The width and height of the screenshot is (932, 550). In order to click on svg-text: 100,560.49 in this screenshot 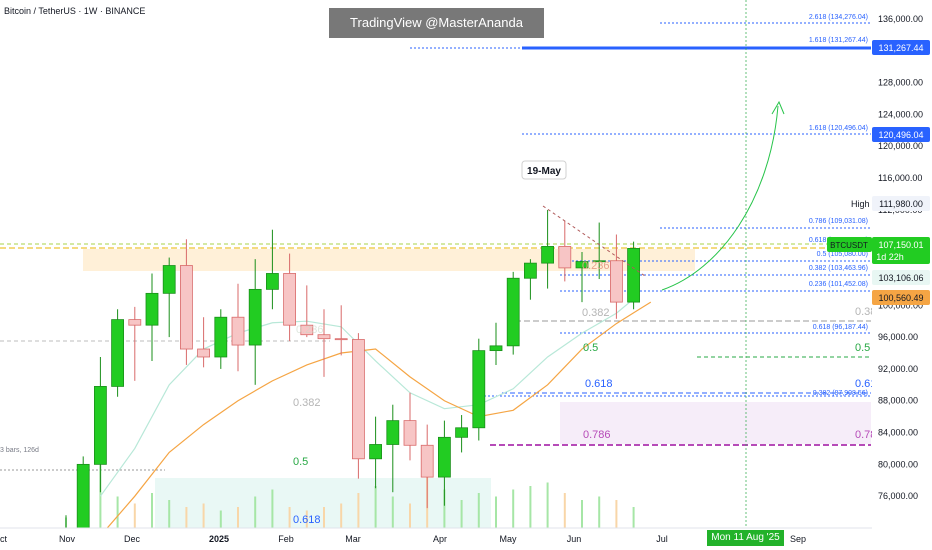, I will do `click(900, 298)`.